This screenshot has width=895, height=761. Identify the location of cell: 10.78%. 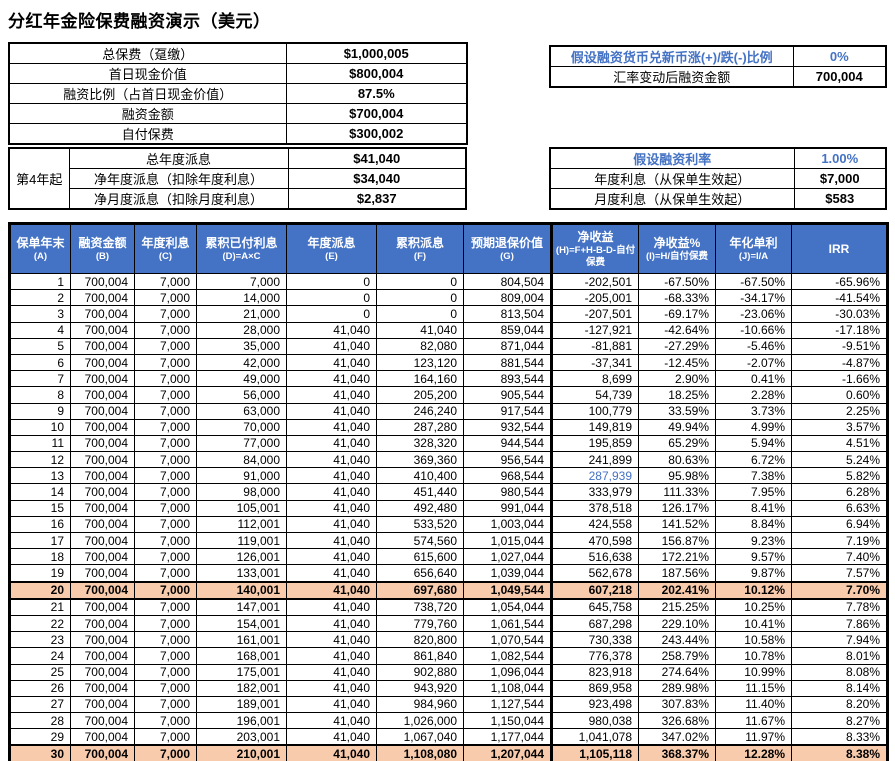
(753, 656).